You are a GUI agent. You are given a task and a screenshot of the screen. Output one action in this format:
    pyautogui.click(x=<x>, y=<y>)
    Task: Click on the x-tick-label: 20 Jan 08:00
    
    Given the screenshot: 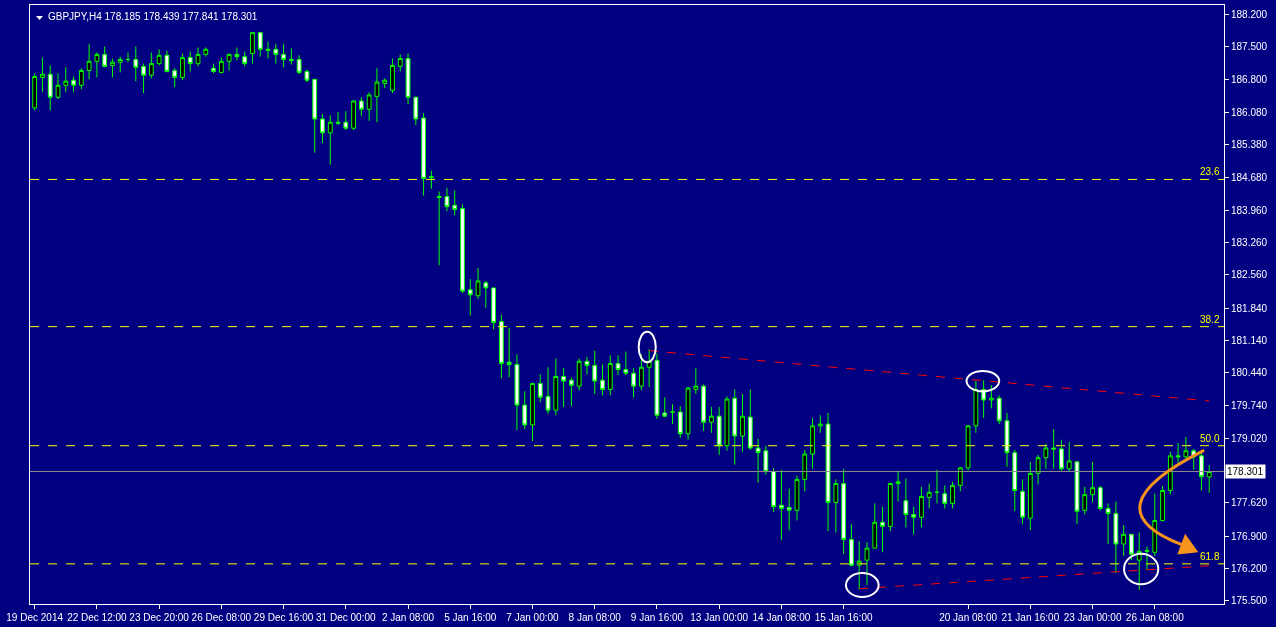 What is the action you would take?
    pyautogui.click(x=968, y=617)
    